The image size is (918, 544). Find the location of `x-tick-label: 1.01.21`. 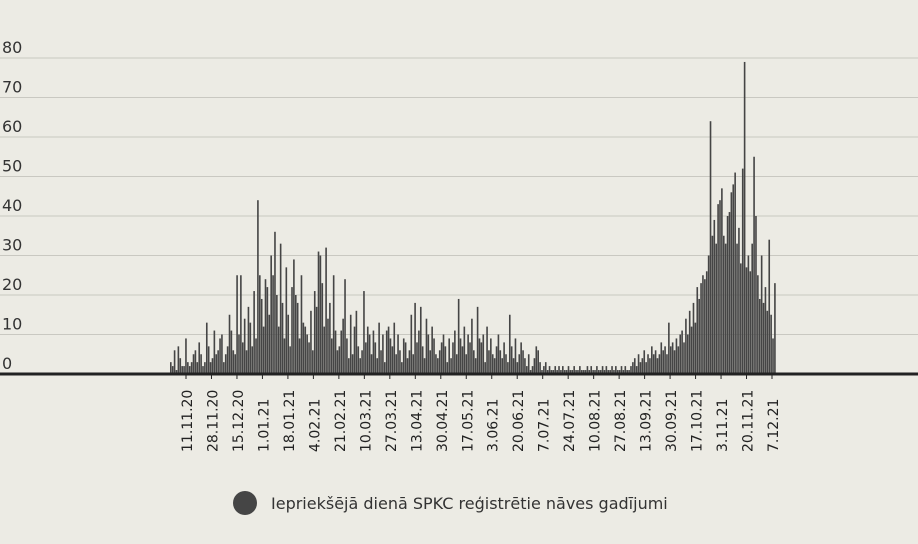

x-tick-label: 1.01.21 is located at coordinates (264, 425).